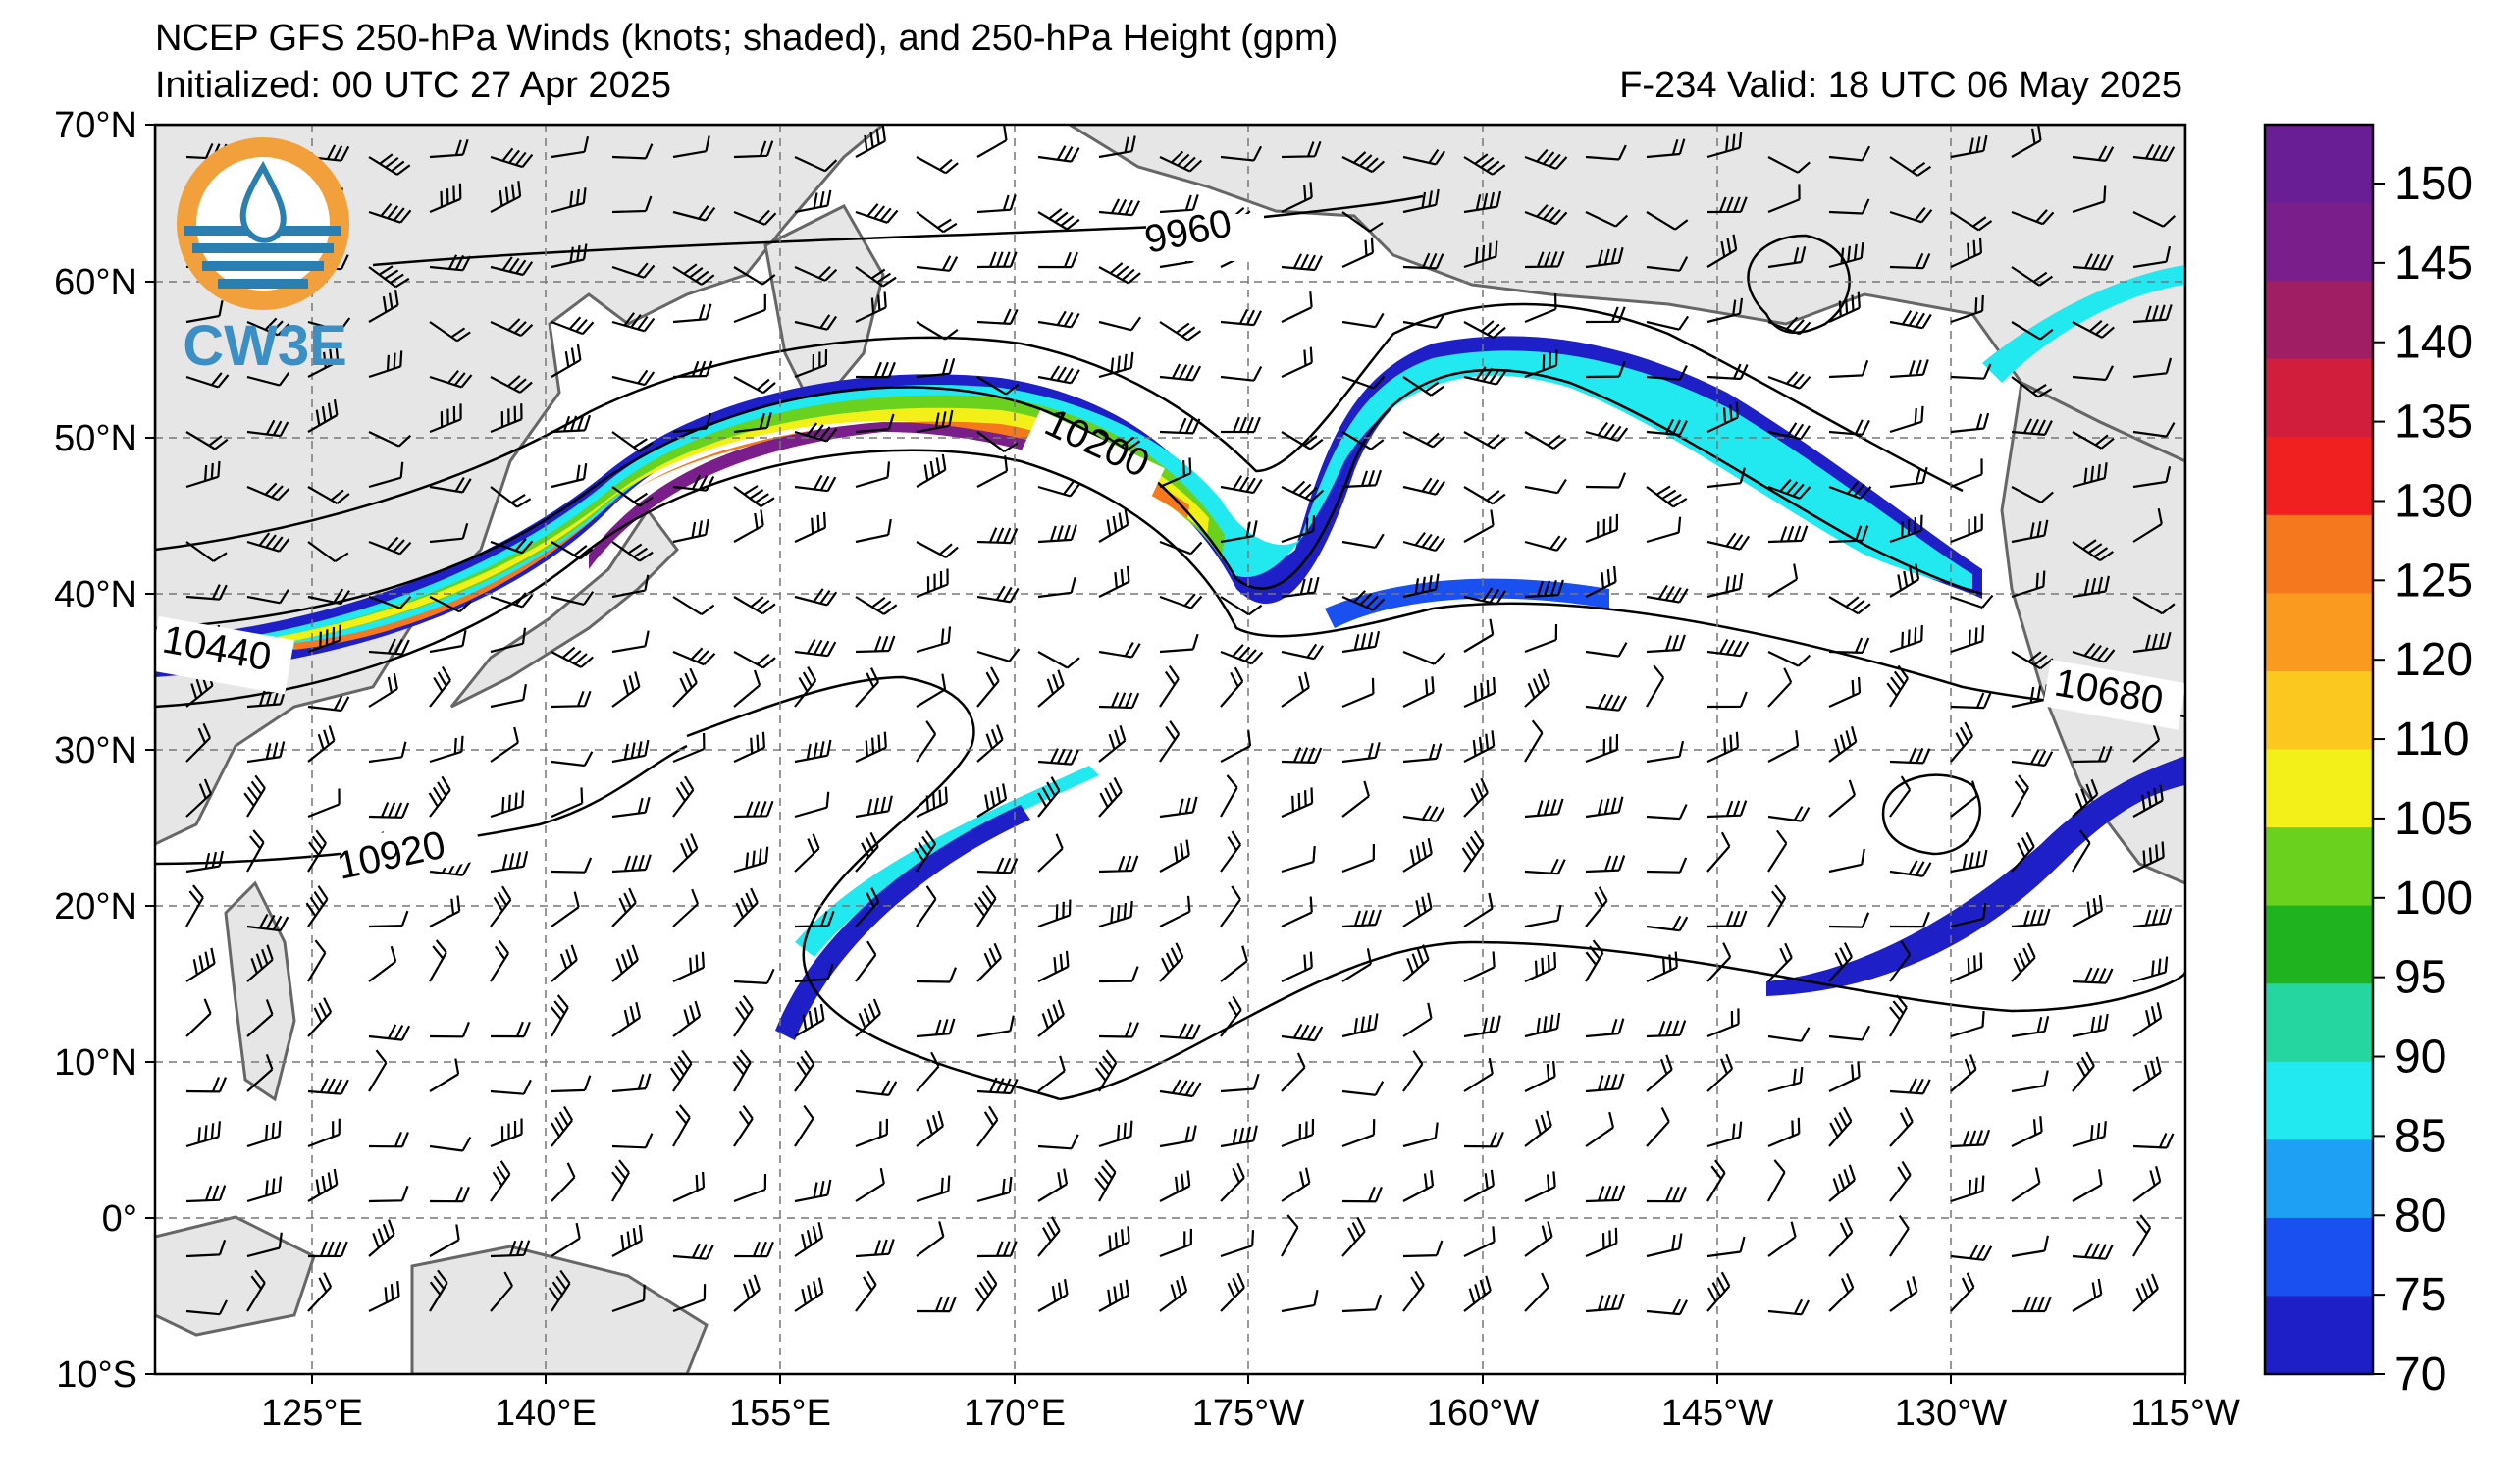  Describe the element at coordinates (1015, 1414) in the screenshot. I see `lon-label: 170°E` at that location.